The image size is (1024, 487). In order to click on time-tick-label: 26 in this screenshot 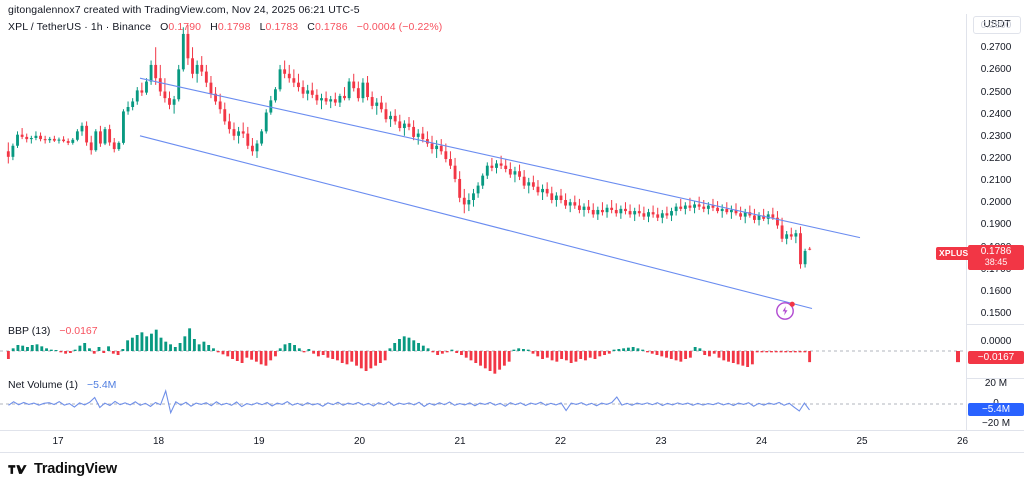, I will do `click(962, 441)`.